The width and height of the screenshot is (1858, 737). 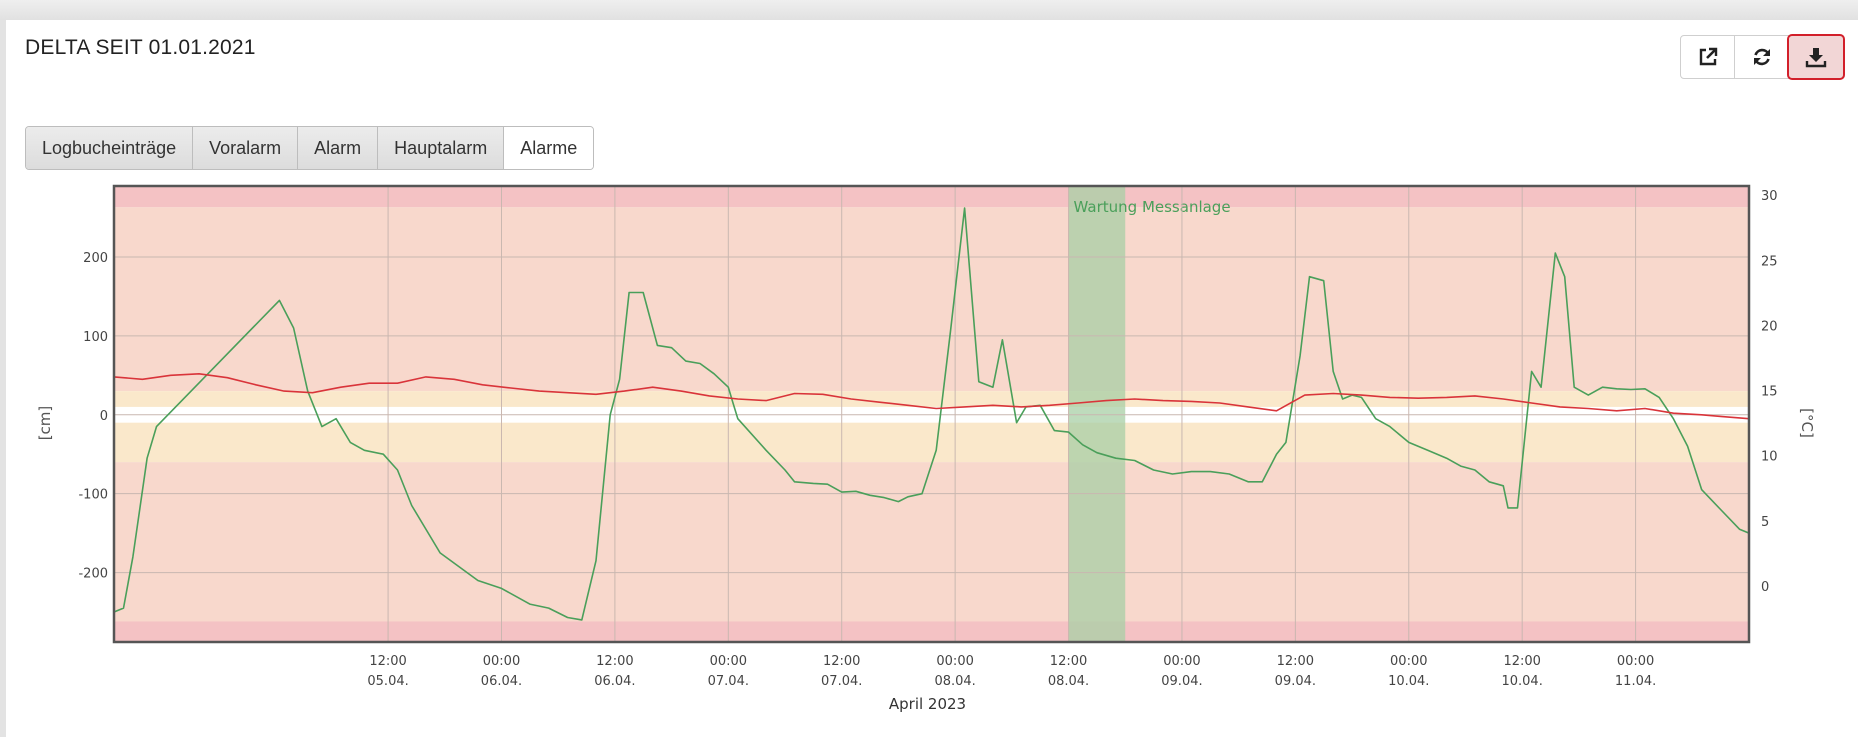 I want to click on open-external-icon, so click(x=1708, y=56).